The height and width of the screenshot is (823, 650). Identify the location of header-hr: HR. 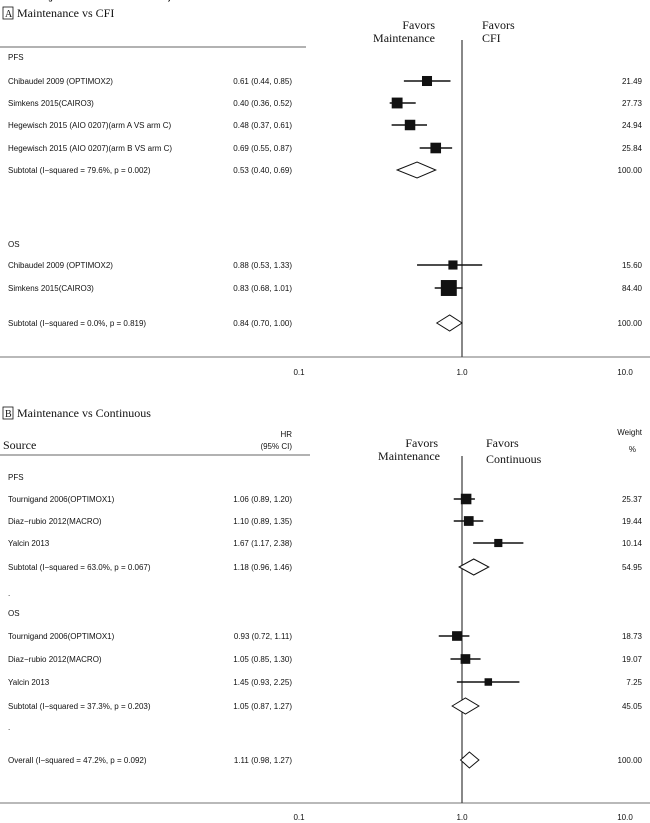
(286, 434).